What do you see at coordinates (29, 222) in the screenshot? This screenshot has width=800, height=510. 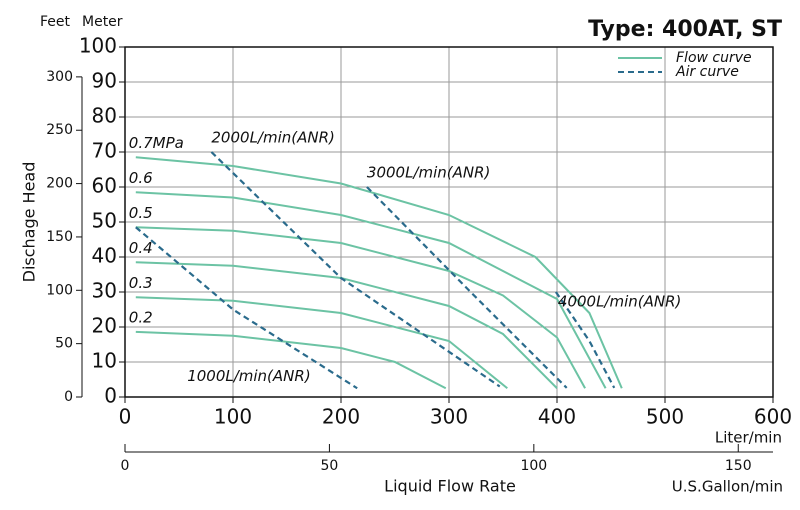 I see `y-label: Dischage Head` at bounding box center [29, 222].